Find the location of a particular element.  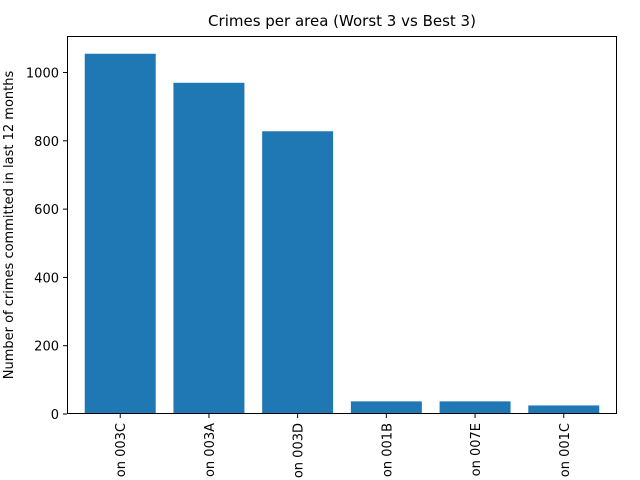

y-tick-label: 200 is located at coordinates (46, 347).